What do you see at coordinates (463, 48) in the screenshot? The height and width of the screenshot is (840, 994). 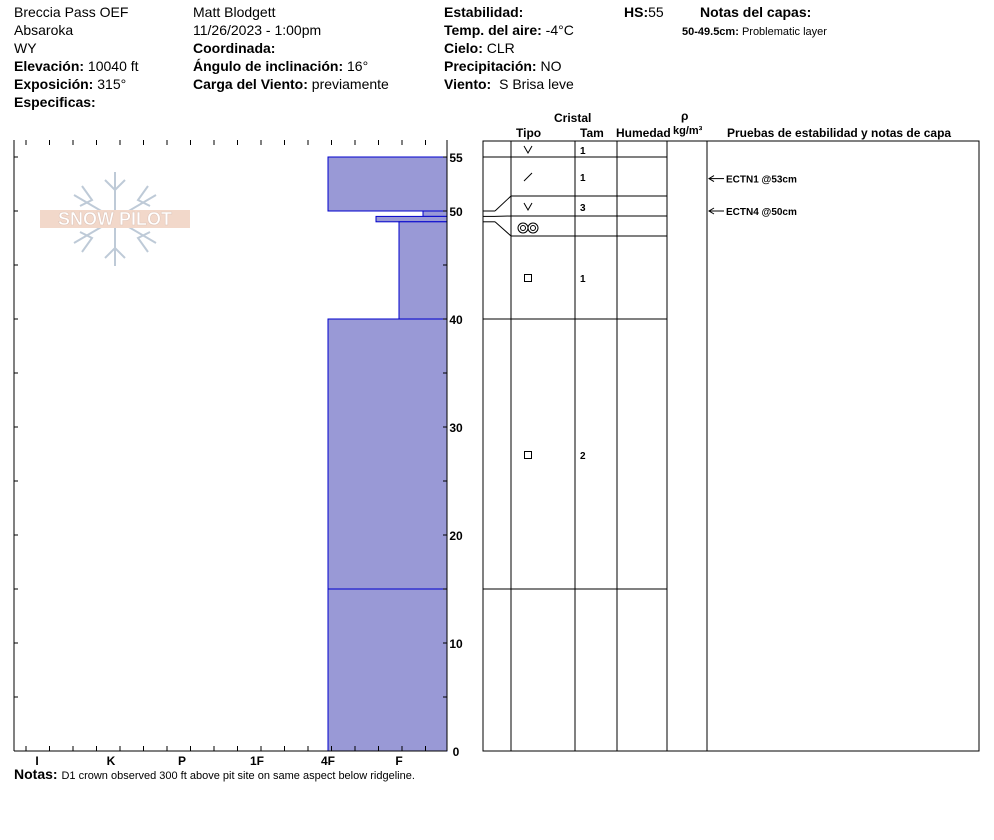 I see `sky-label: Cielo:` at bounding box center [463, 48].